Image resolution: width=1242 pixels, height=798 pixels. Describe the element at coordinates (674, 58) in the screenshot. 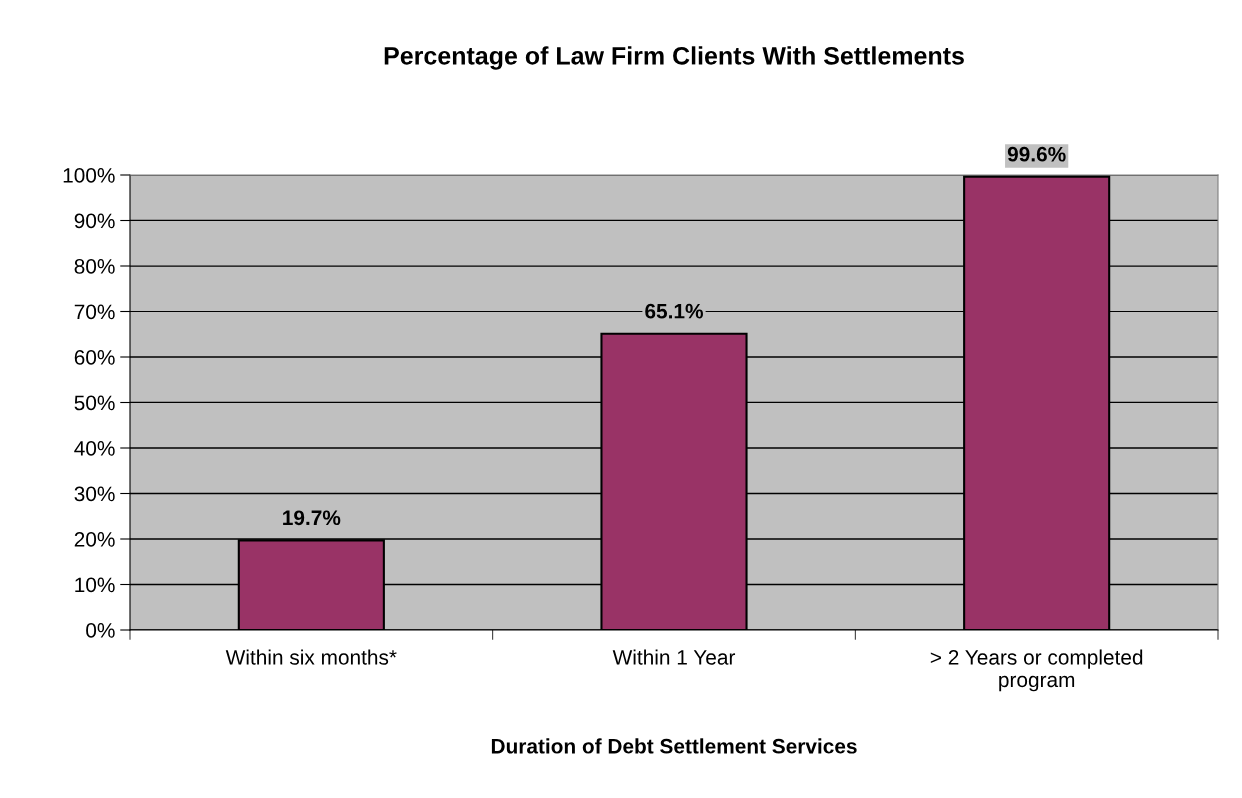

I see `chart-title: Percentage of Law Firm Clients With Settlements` at that location.